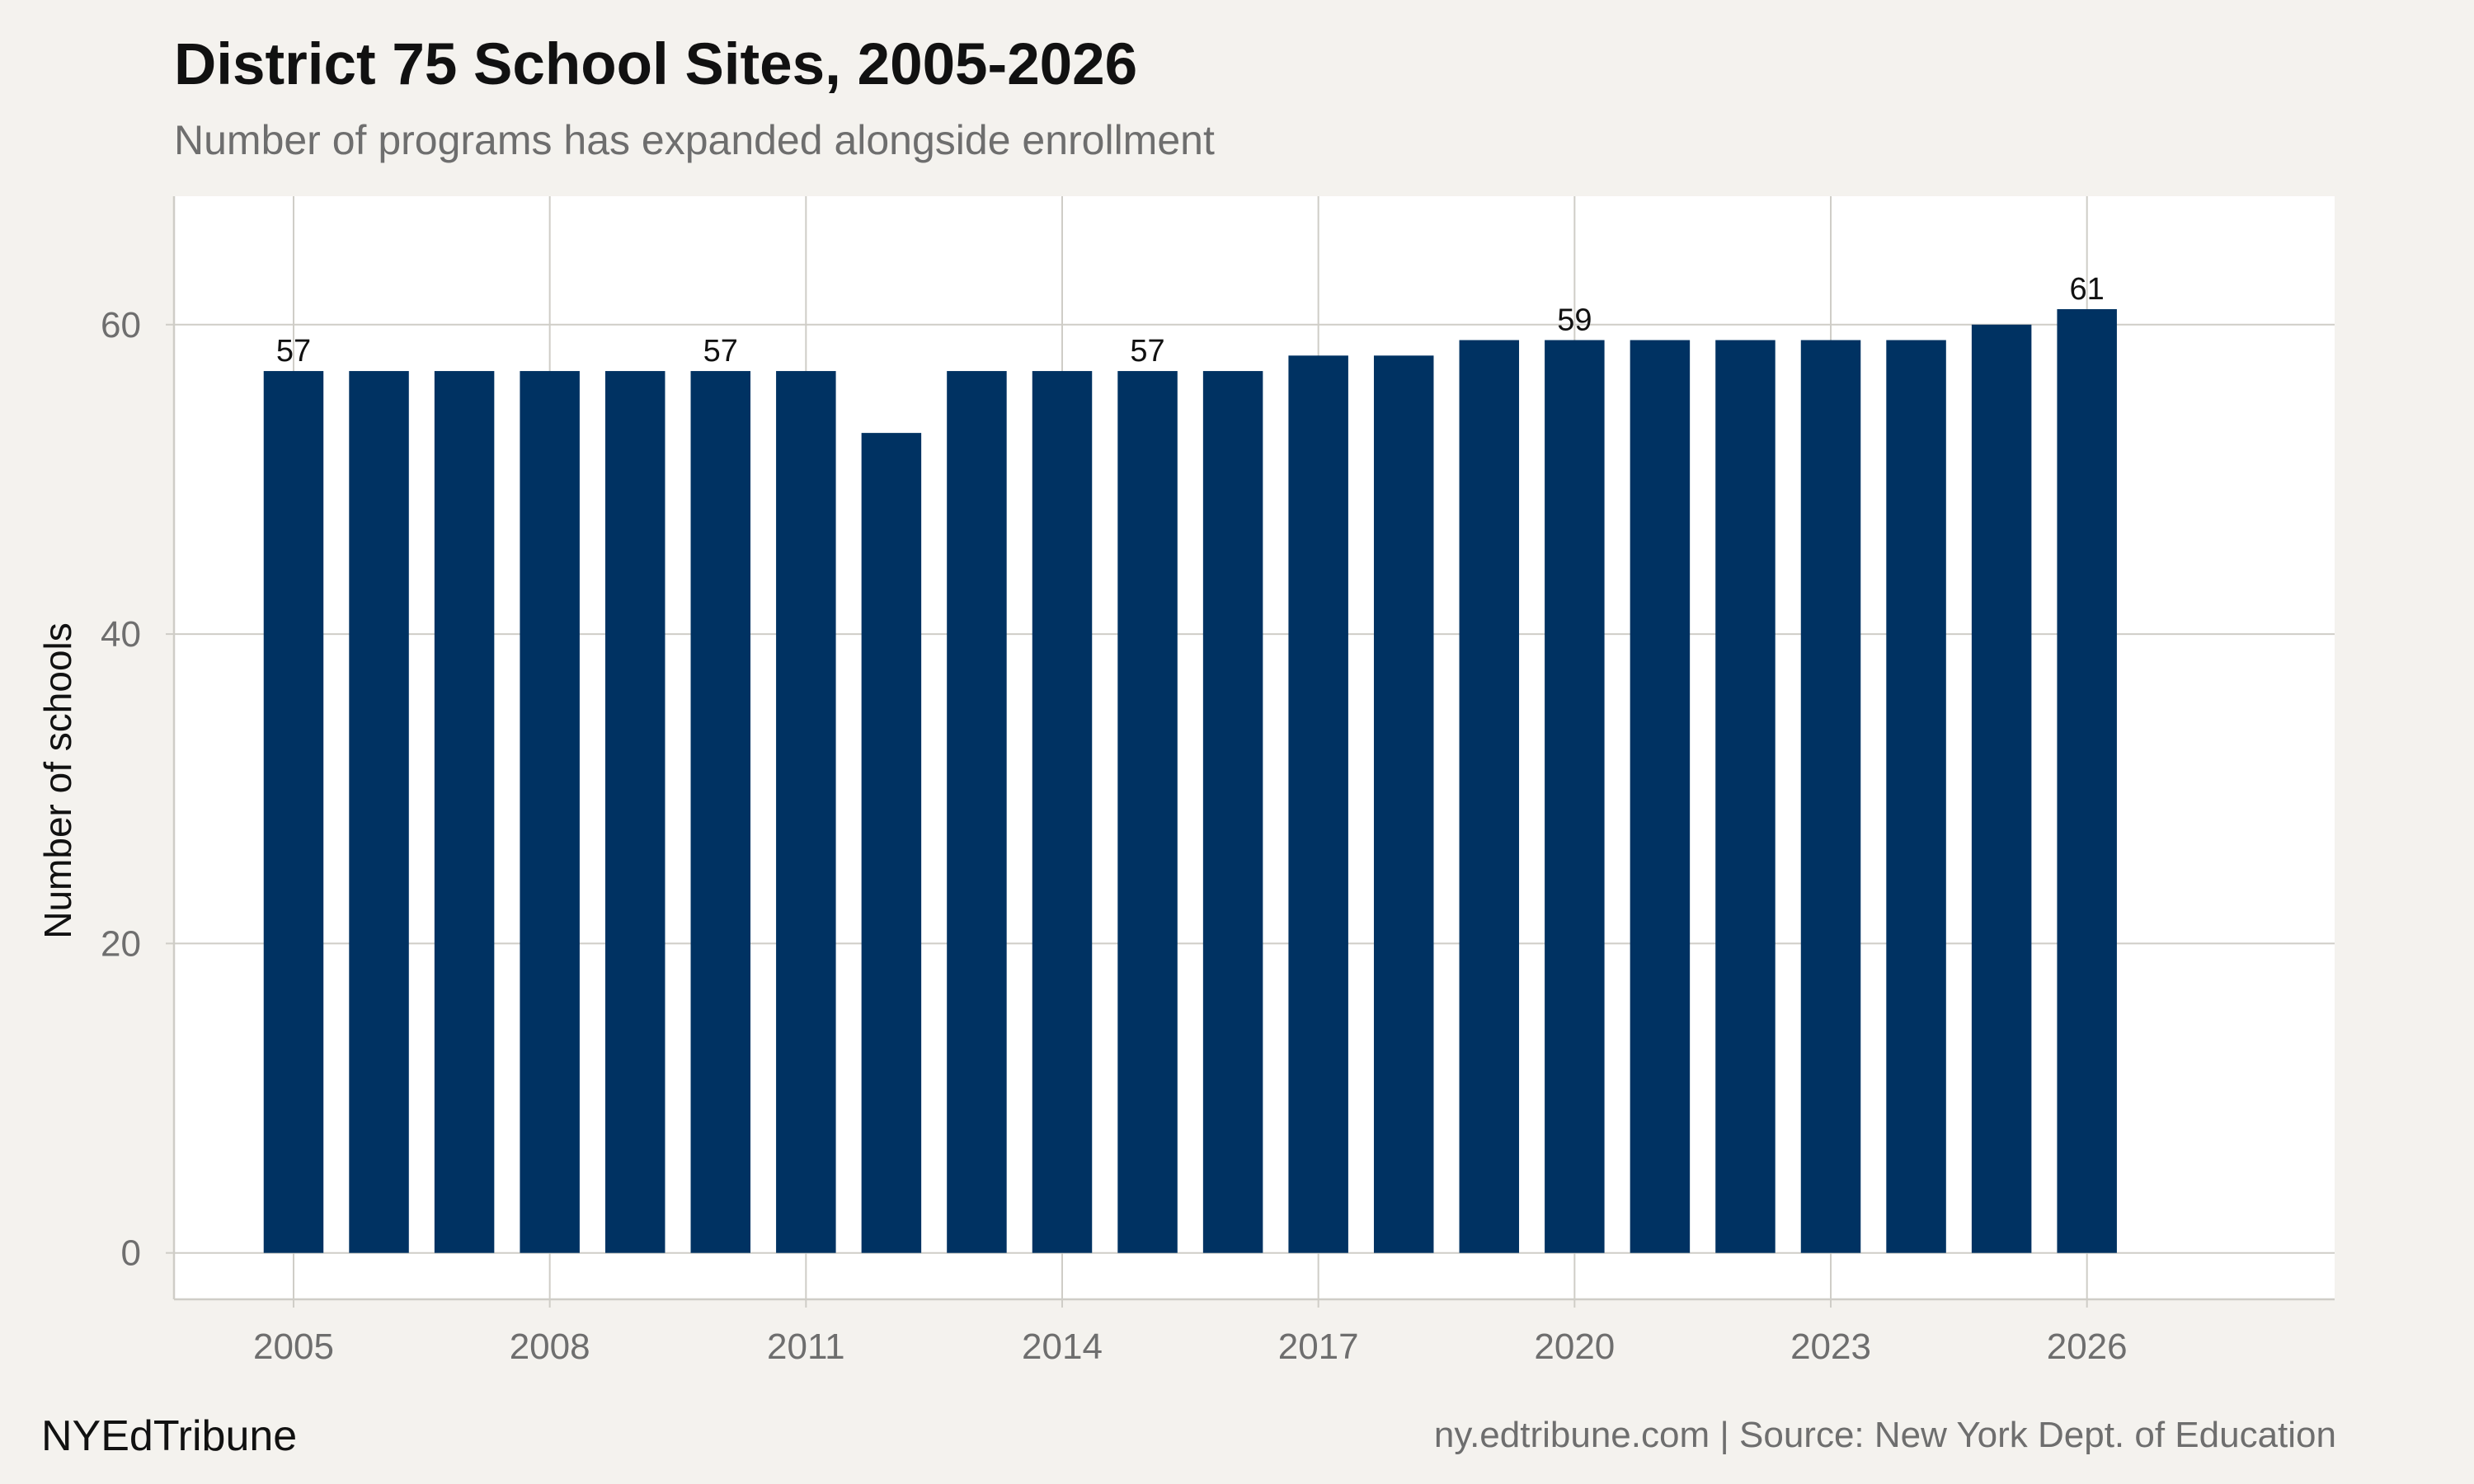 The width and height of the screenshot is (2474, 1484). I want to click on data-label-2010: 57, so click(720, 351).